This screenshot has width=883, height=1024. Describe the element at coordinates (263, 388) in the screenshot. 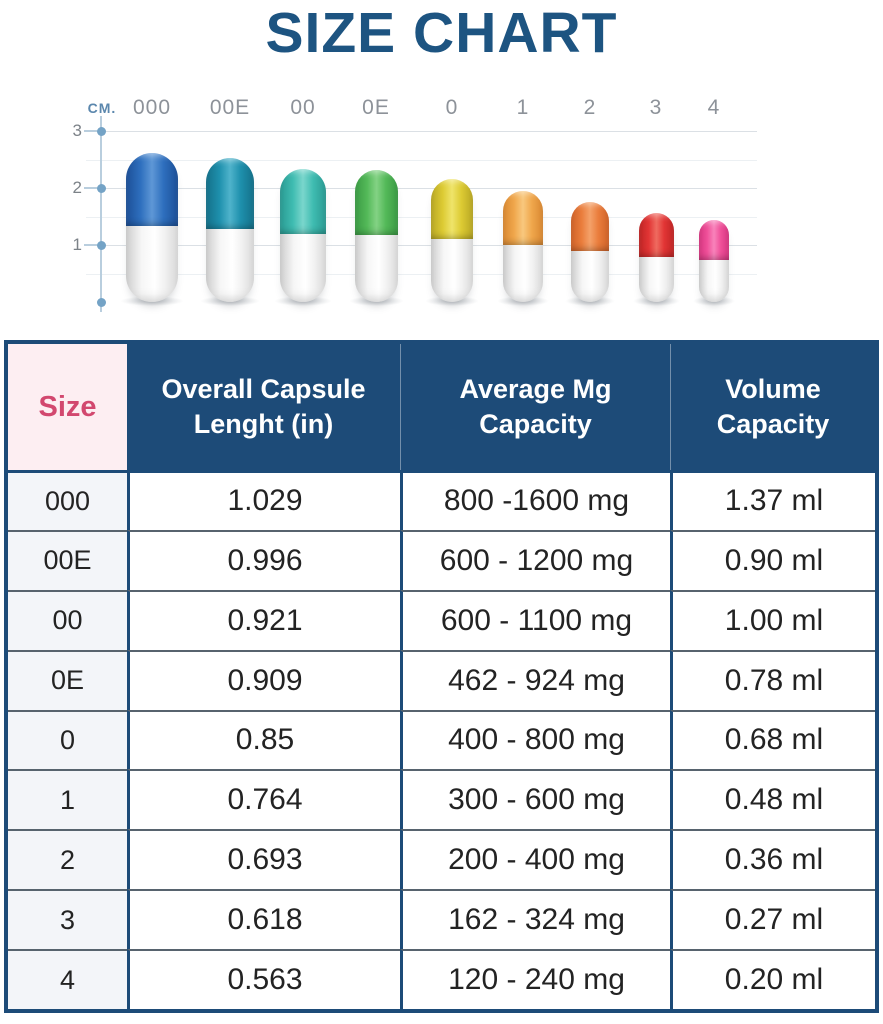

I see `header-length-line1: Overall Capsule` at that location.